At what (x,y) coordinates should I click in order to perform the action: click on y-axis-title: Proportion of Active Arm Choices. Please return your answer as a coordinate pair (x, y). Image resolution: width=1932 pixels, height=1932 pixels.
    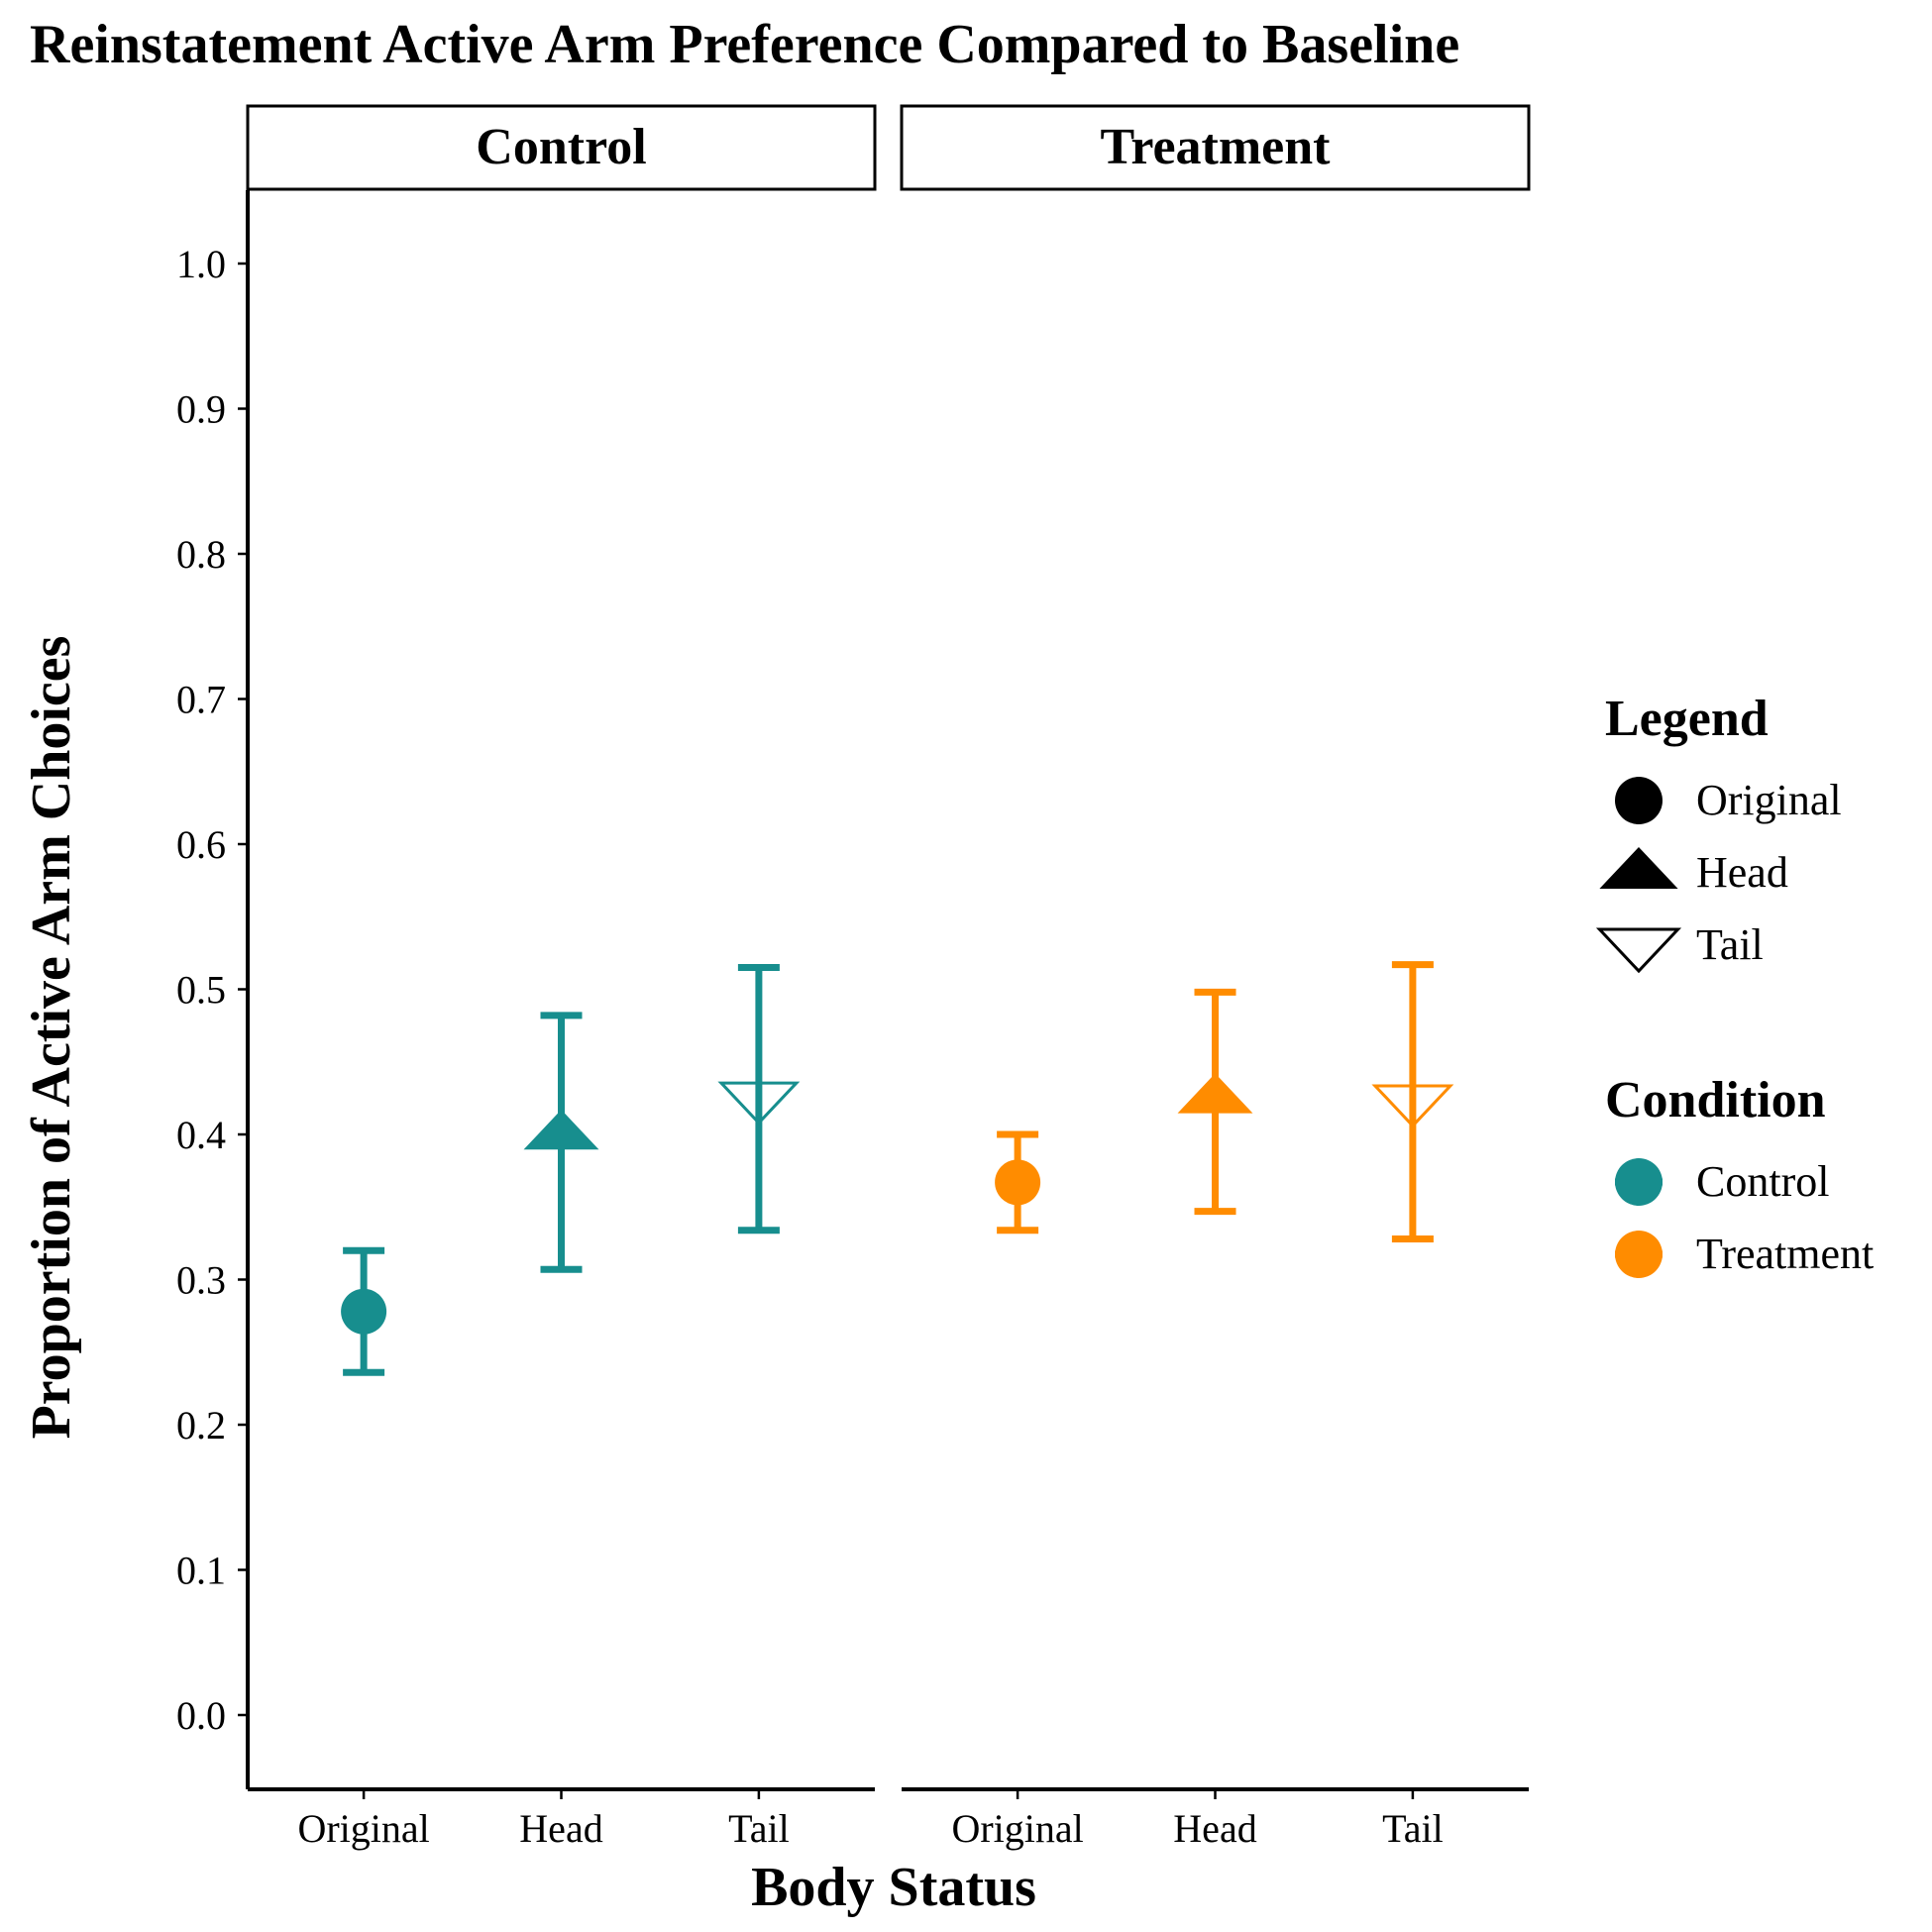
    Looking at the image, I should click on (51, 1038).